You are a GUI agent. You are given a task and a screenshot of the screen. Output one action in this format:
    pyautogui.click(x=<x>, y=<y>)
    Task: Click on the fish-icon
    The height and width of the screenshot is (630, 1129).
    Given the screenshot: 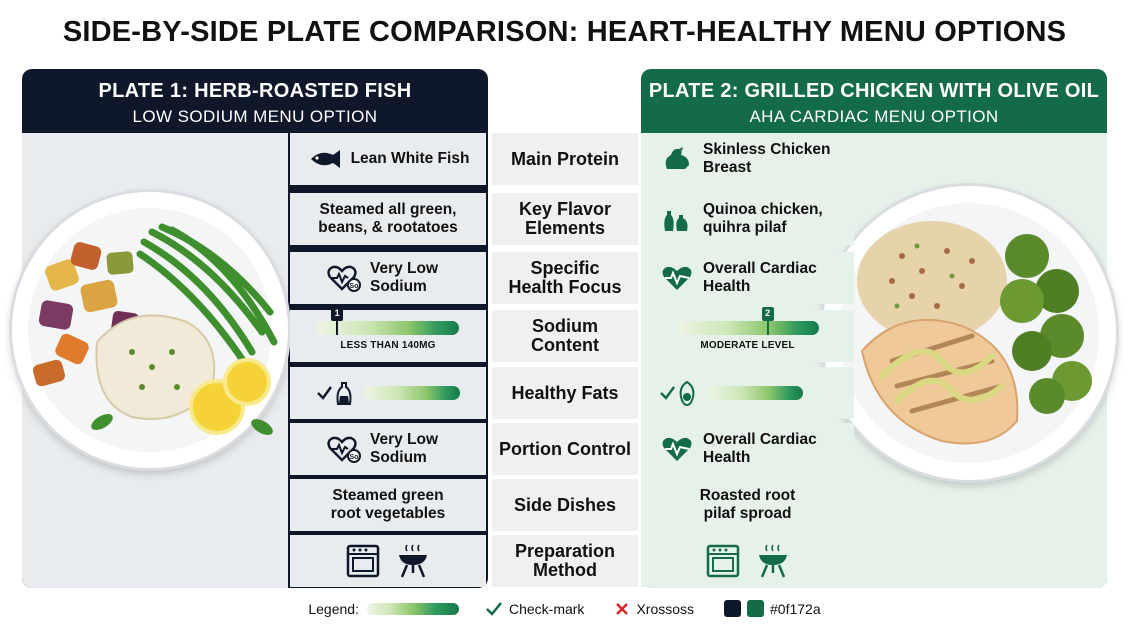 What is the action you would take?
    pyautogui.click(x=325, y=159)
    